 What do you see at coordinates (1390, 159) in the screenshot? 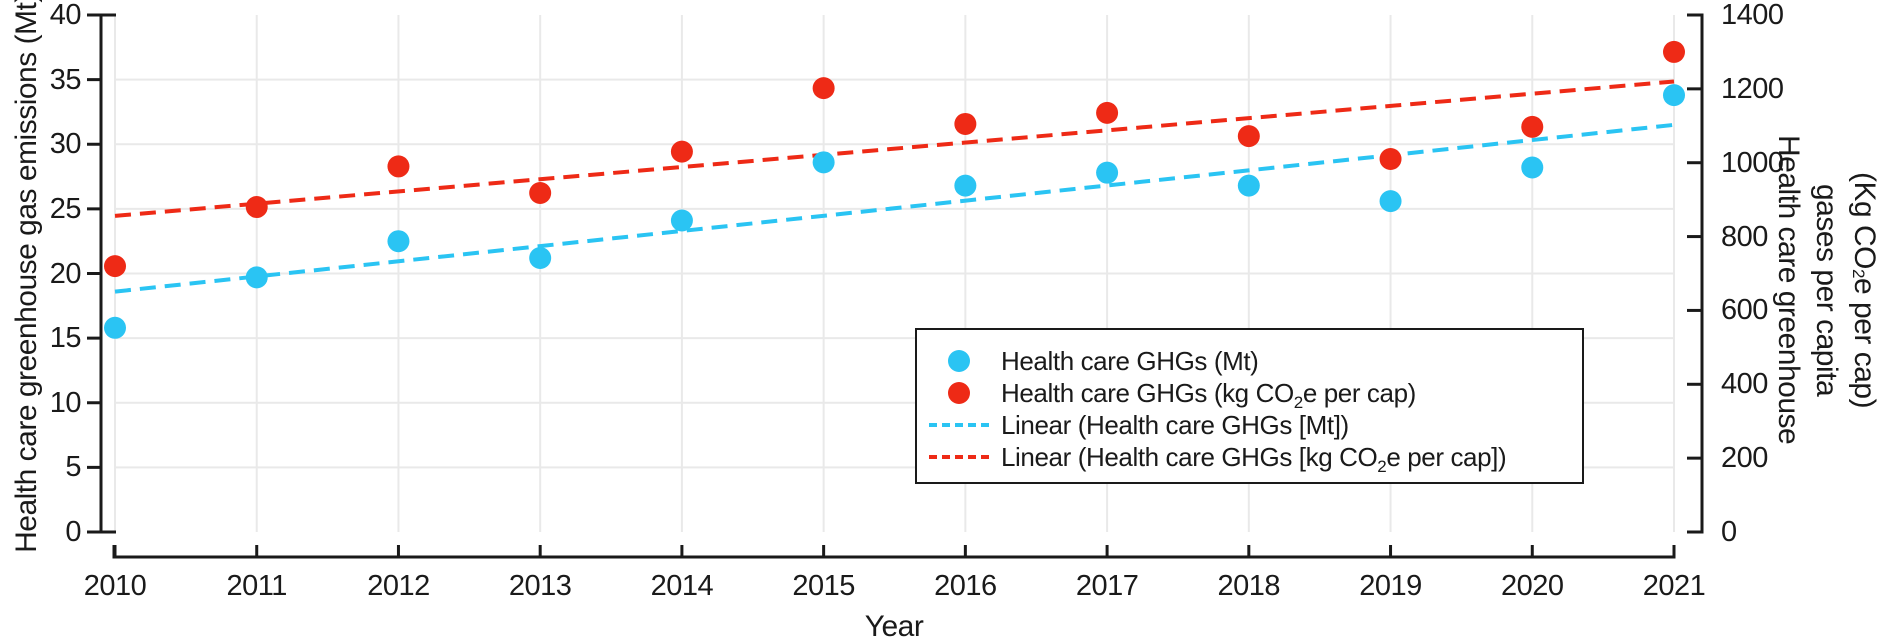
I see `data-point-percap-2019` at bounding box center [1390, 159].